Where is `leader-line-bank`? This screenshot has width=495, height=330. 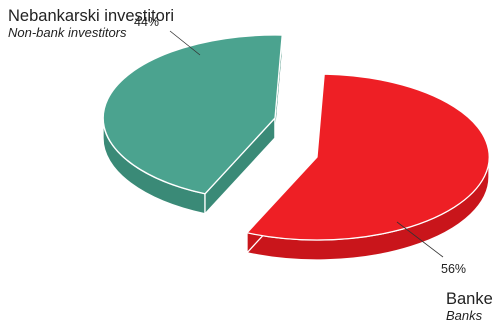
leader-line-bank is located at coordinates (420, 239).